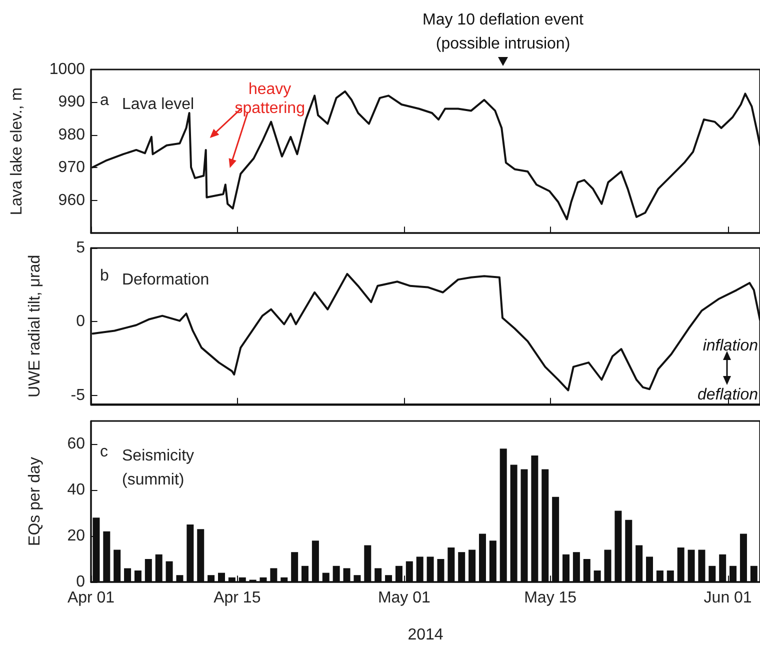 Image resolution: width=760 pixels, height=648 pixels. I want to click on y-tick-label: 20, so click(76, 536).